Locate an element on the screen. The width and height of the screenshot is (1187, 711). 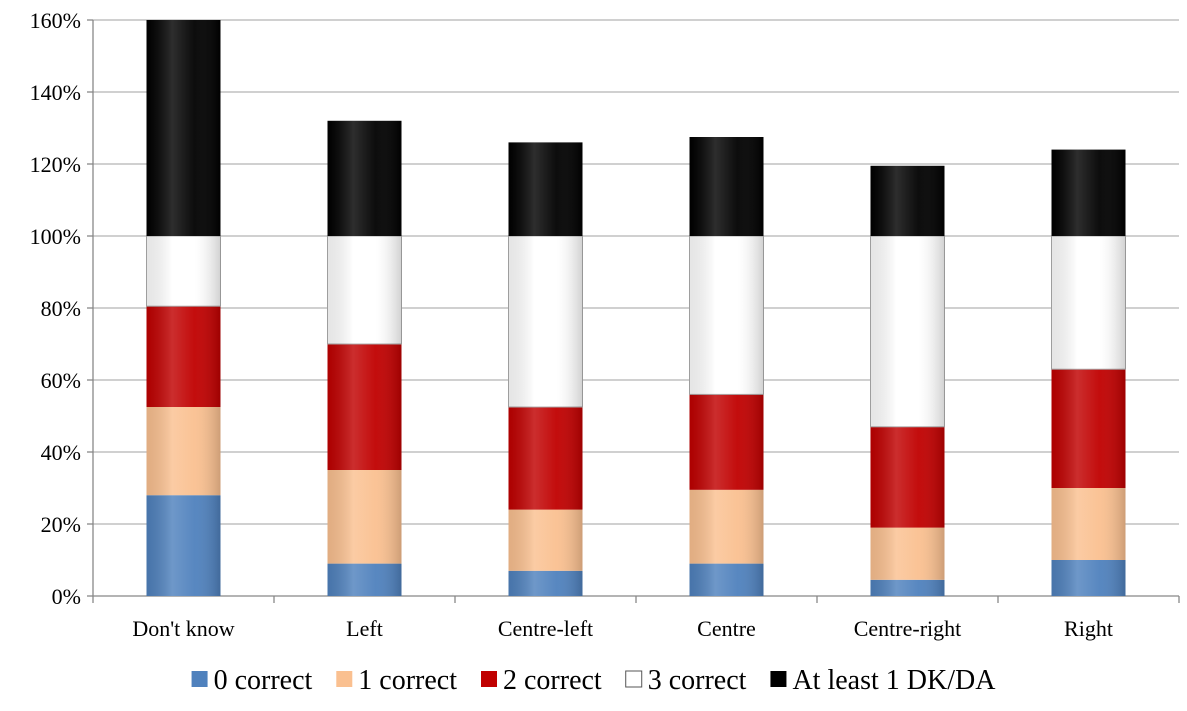
y-tick-label: 140% is located at coordinates (55, 92).